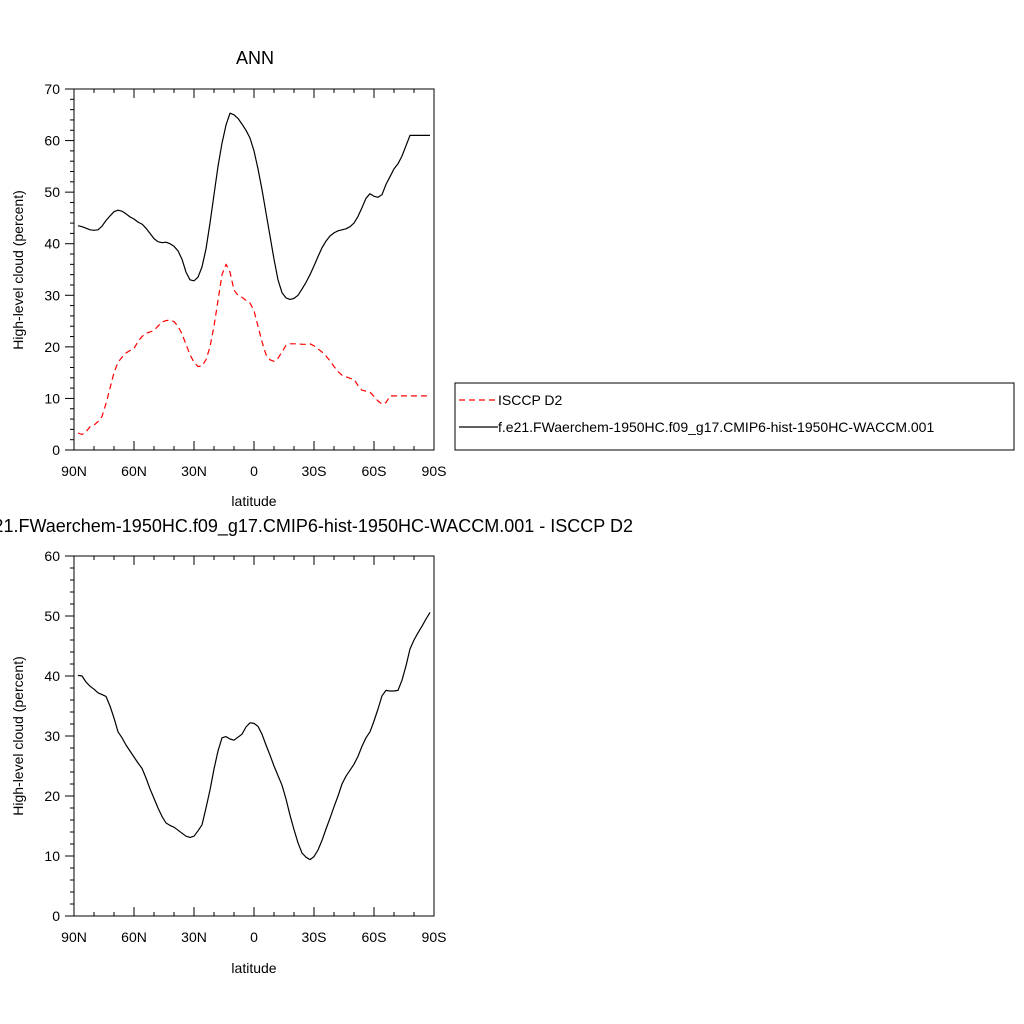  Describe the element at coordinates (255, 58) in the screenshot. I see `chart-top-title: ANN` at that location.